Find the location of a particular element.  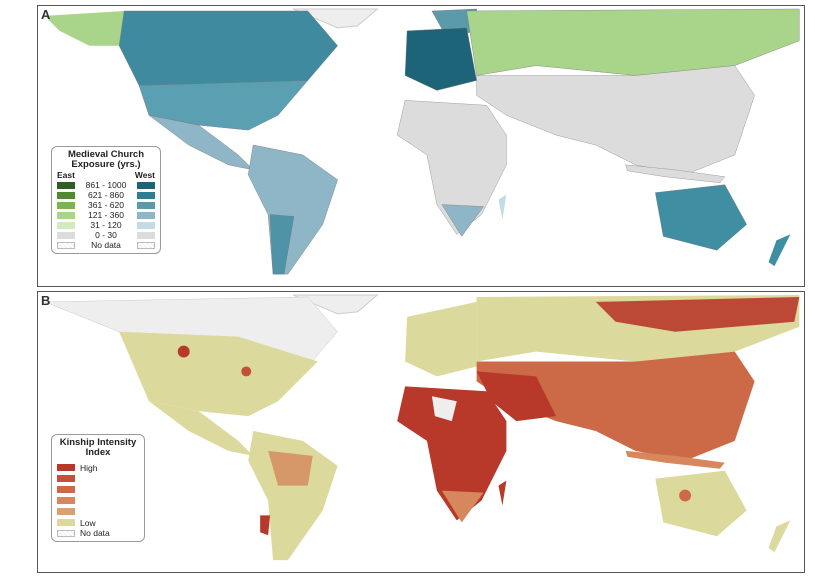

region-europe is located at coordinates (441, 339).